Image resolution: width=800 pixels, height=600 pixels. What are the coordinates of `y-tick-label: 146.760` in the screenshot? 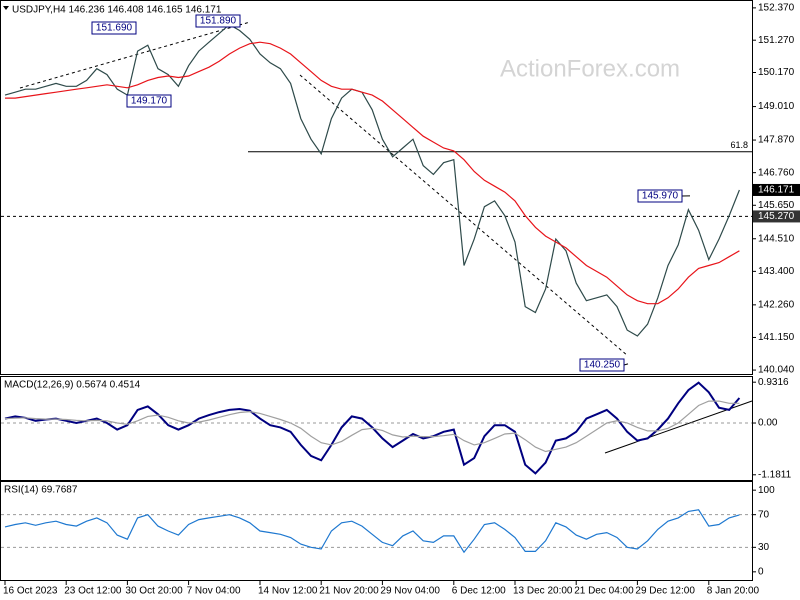 It's located at (776, 172).